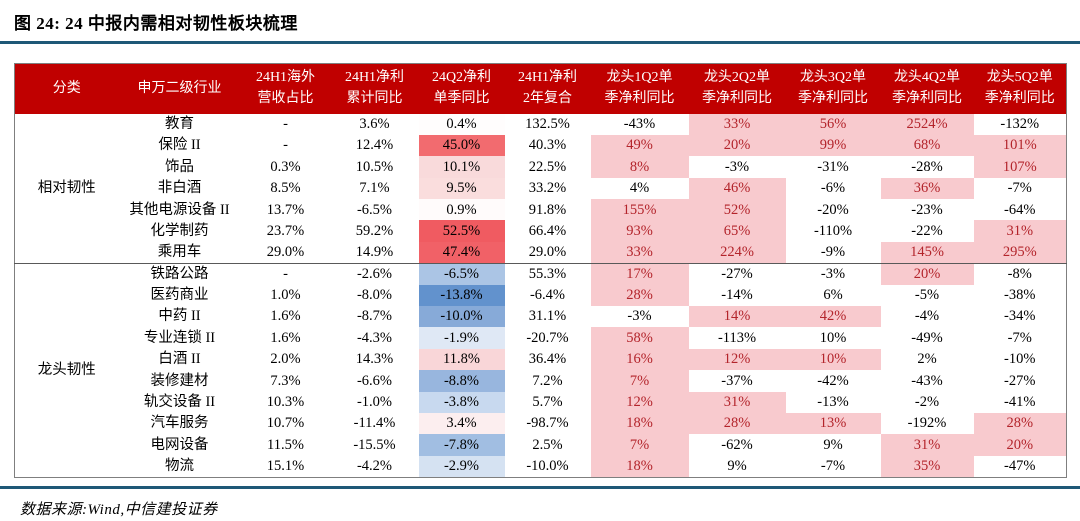 Image resolution: width=1080 pixels, height=521 pixels. I want to click on cell-leader5-q2-yoy: -41%, so click(1020, 402).